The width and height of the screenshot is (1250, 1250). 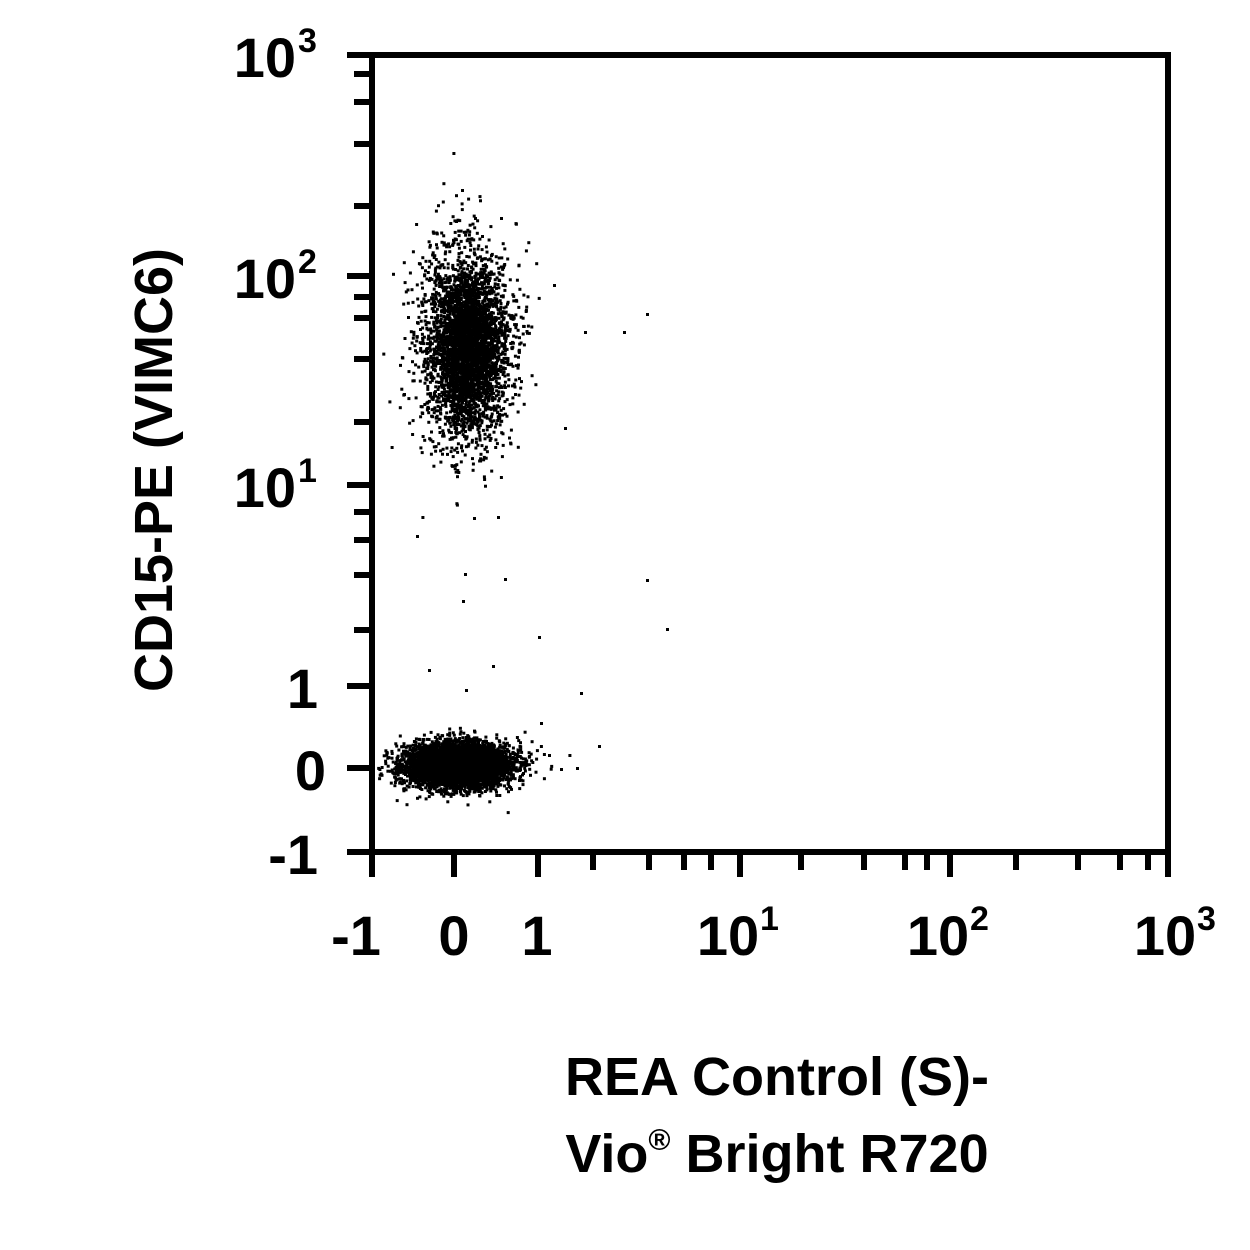 What do you see at coordinates (1206, 919) in the screenshot?
I see `x-tick-exp-1e3: 3` at bounding box center [1206, 919].